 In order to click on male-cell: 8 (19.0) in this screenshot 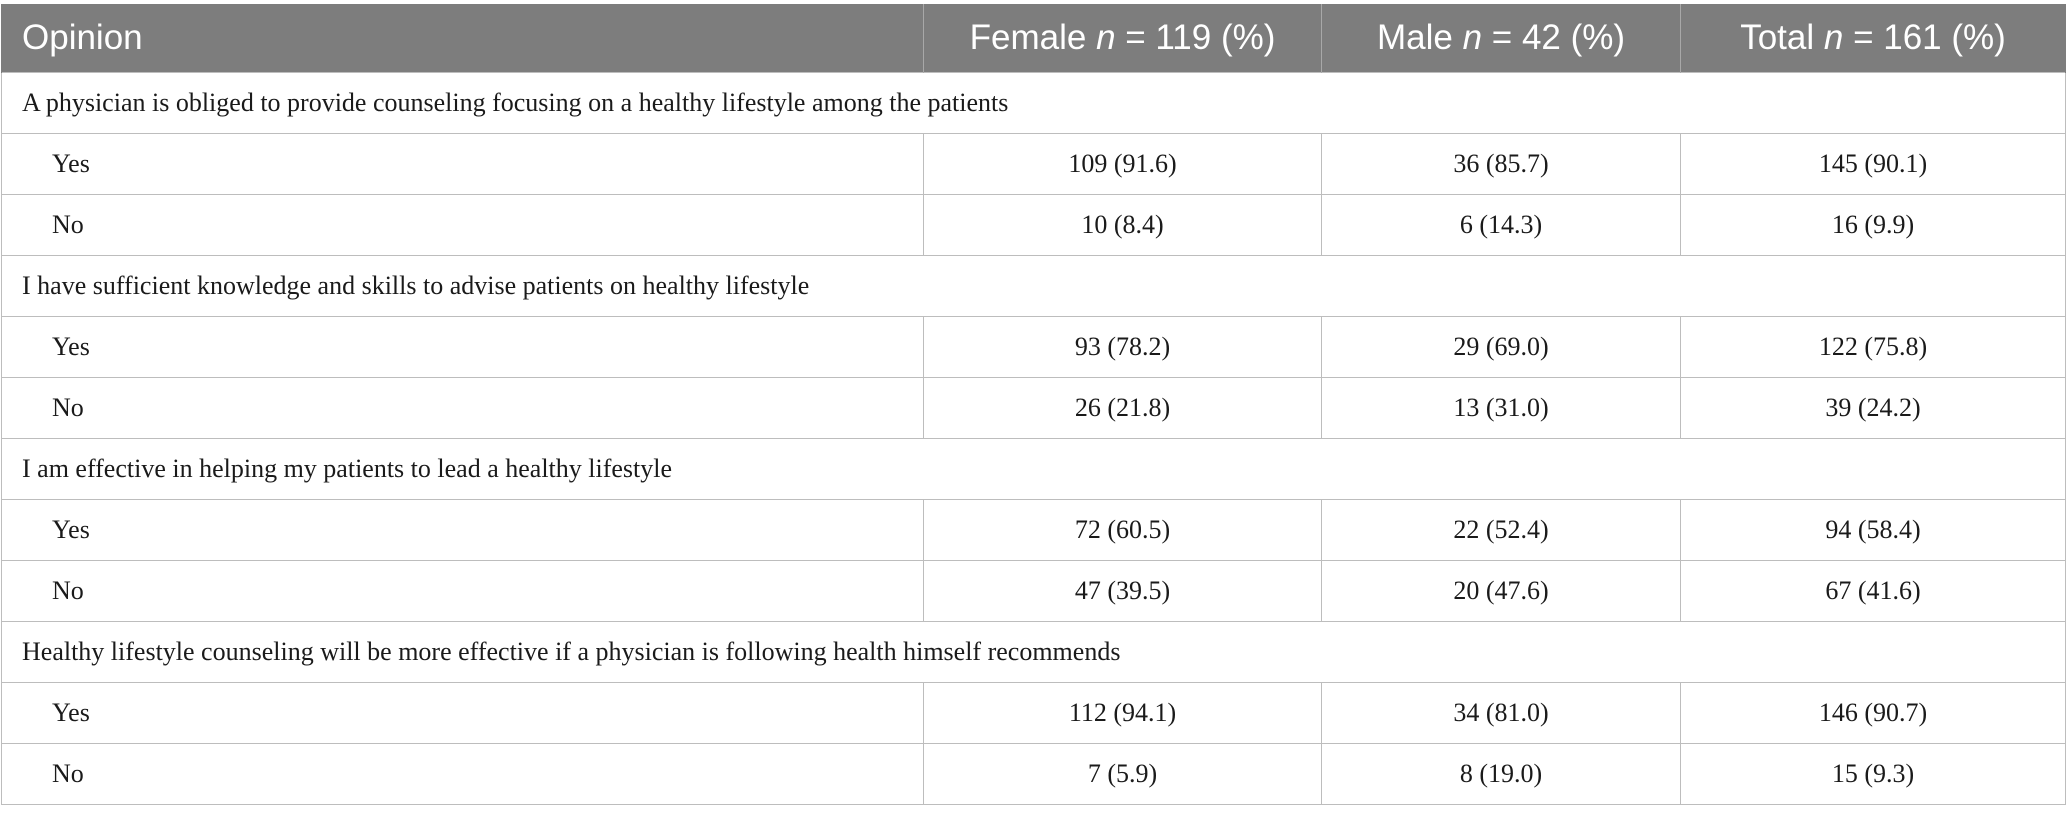, I will do `click(1501, 774)`.